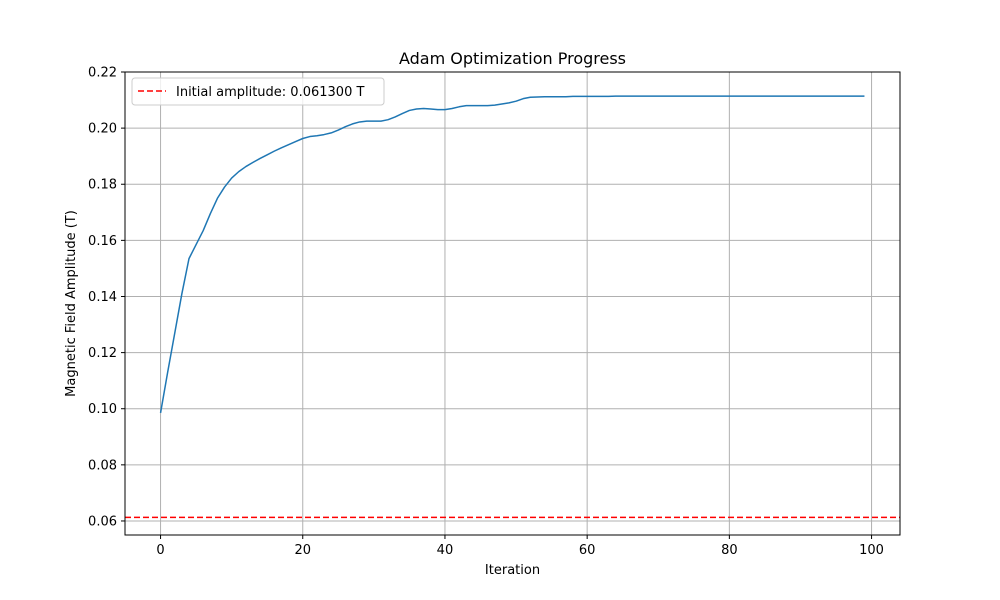 The width and height of the screenshot is (1000, 600). What do you see at coordinates (102, 465) in the screenshot?
I see `y-tick-label: 0.08` at bounding box center [102, 465].